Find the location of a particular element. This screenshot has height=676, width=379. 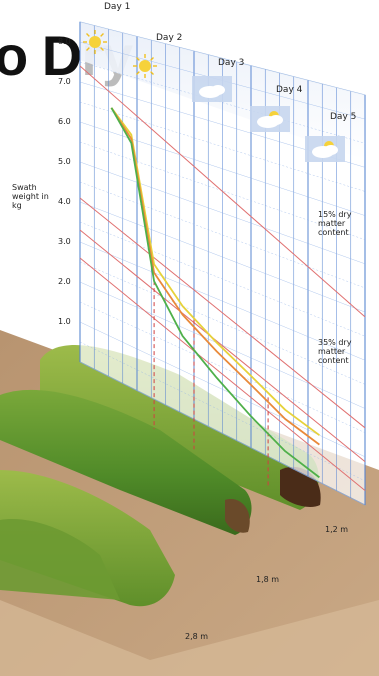

reference-label-35: 35% dry matter content is located at coordinates (335, 351).